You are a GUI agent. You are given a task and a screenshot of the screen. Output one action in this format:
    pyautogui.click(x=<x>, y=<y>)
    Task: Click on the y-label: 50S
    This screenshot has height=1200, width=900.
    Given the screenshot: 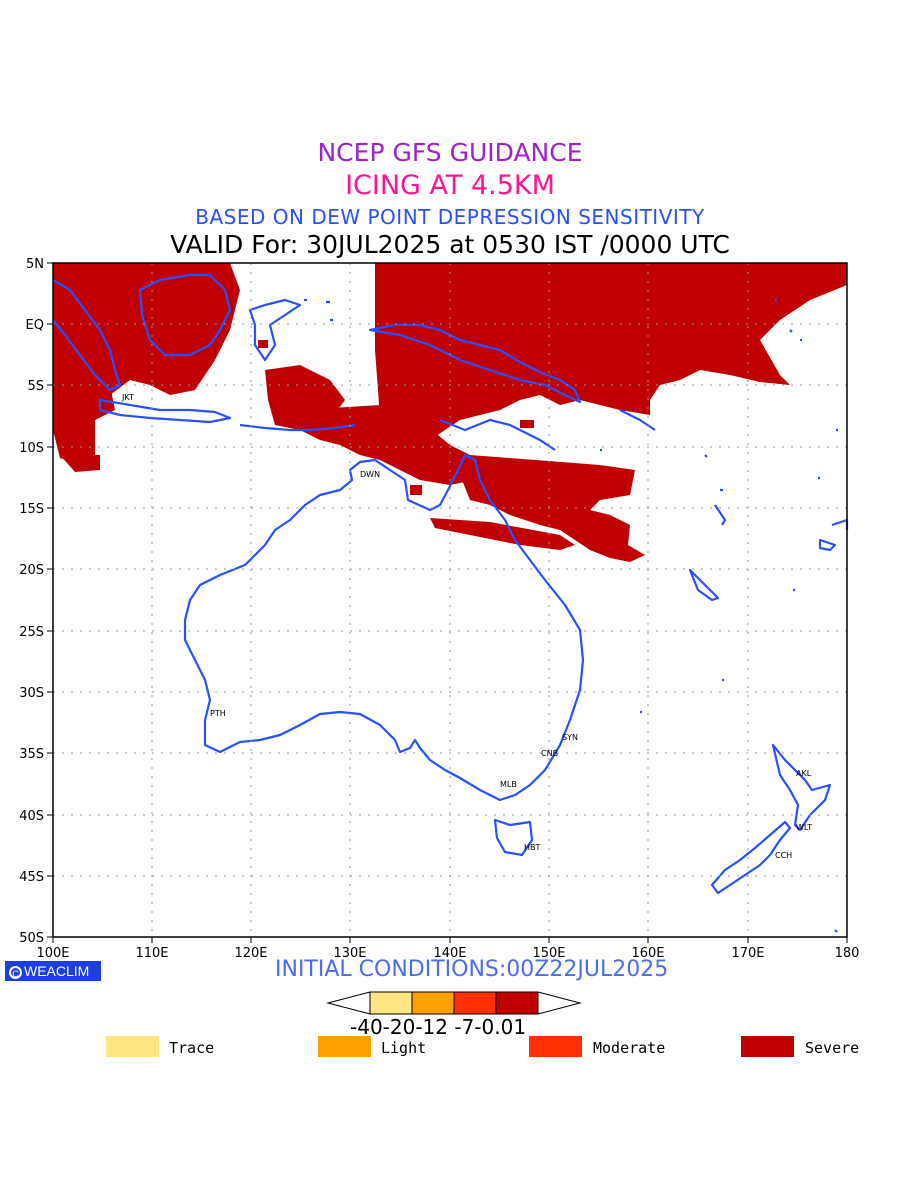 What is the action you would take?
    pyautogui.click(x=31, y=938)
    